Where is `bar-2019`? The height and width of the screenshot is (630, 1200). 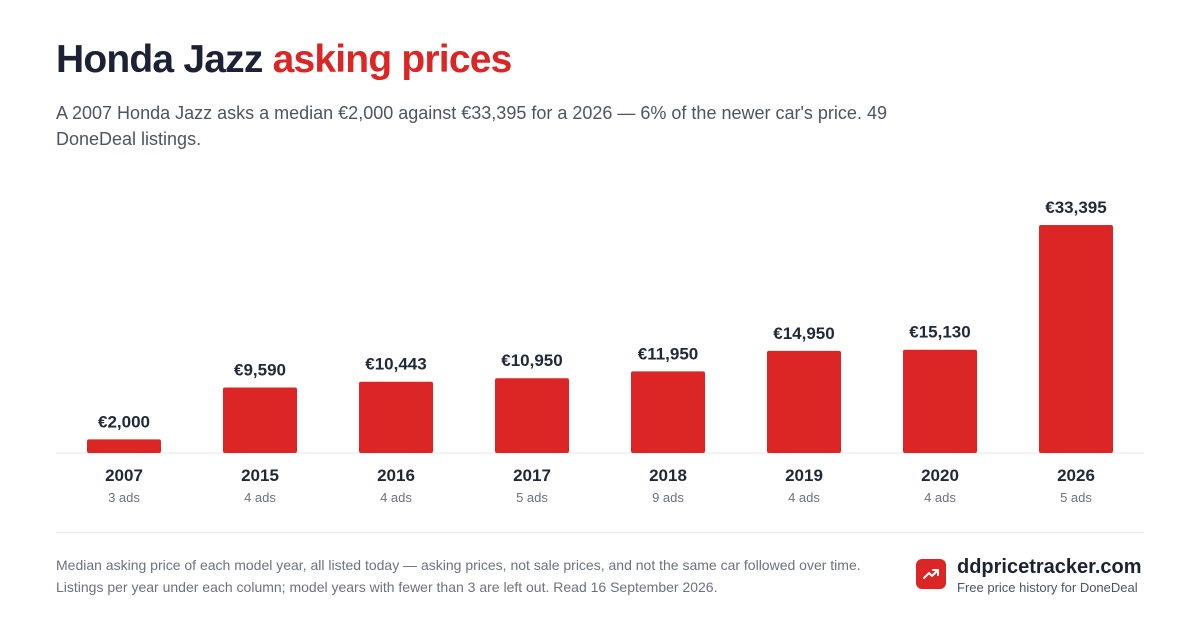 bar-2019 is located at coordinates (804, 401).